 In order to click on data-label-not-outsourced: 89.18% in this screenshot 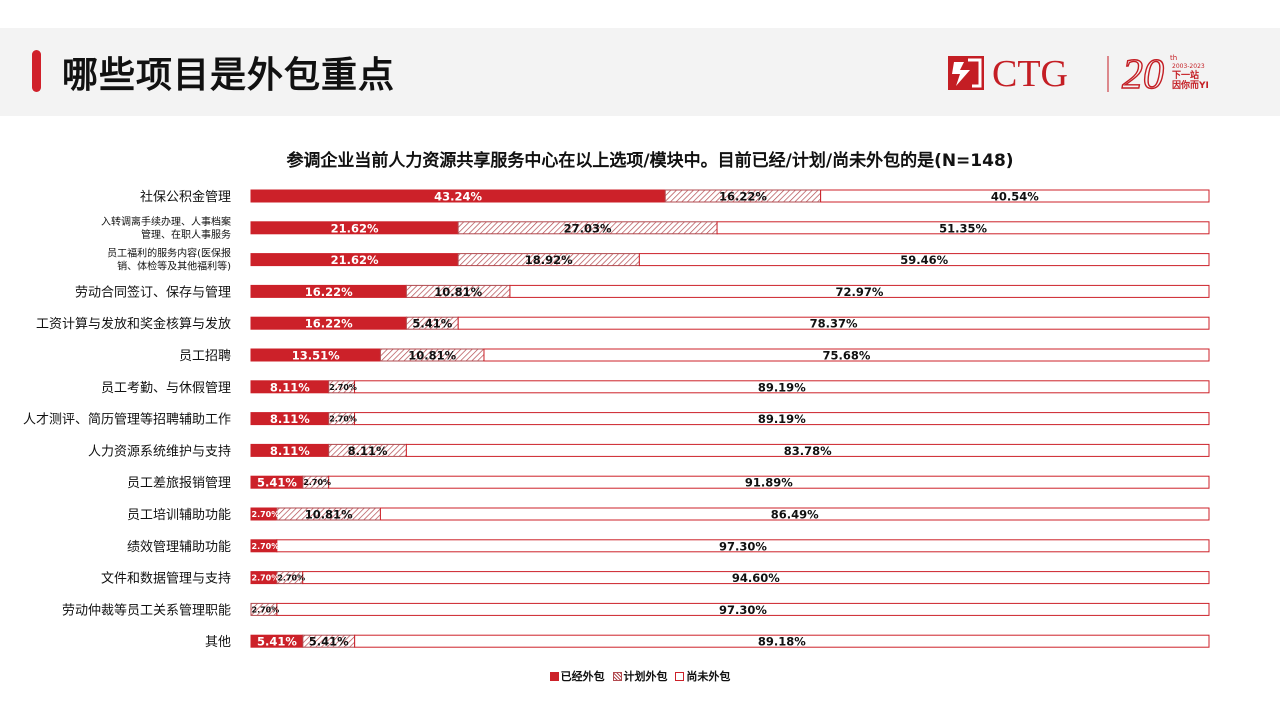, I will do `click(782, 642)`.